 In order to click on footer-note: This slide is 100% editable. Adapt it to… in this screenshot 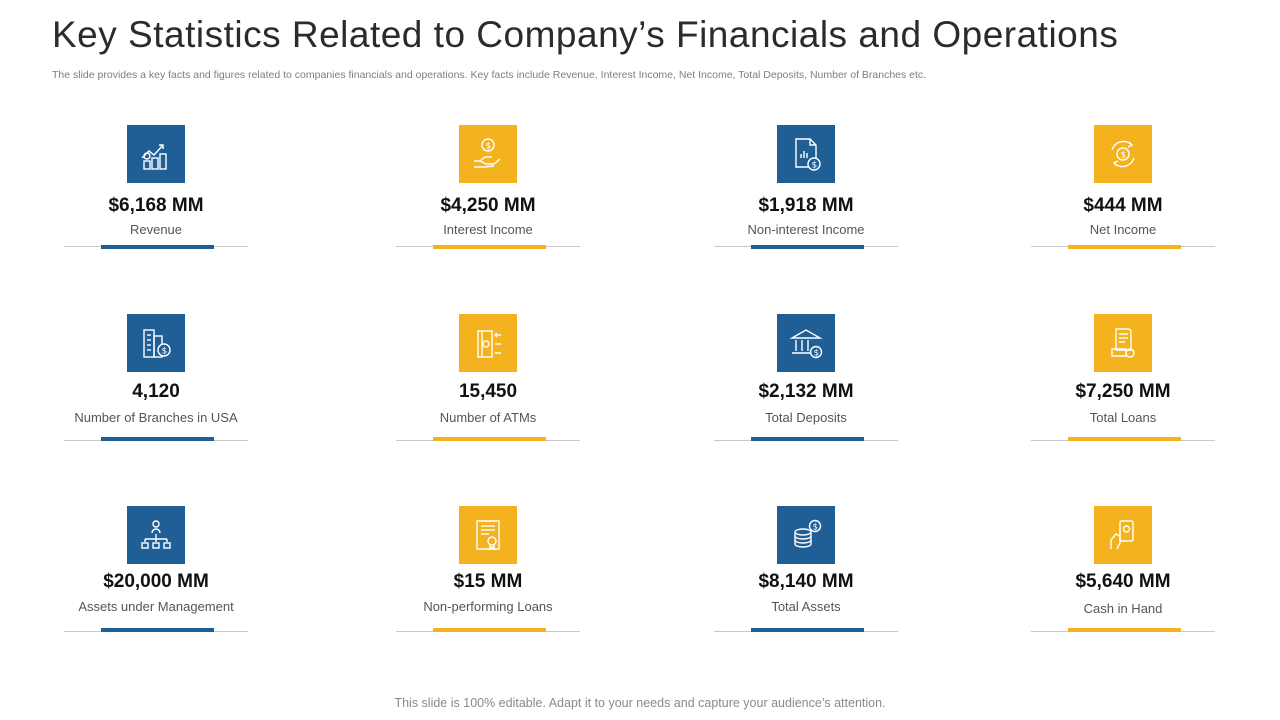, I will do `click(640, 703)`.